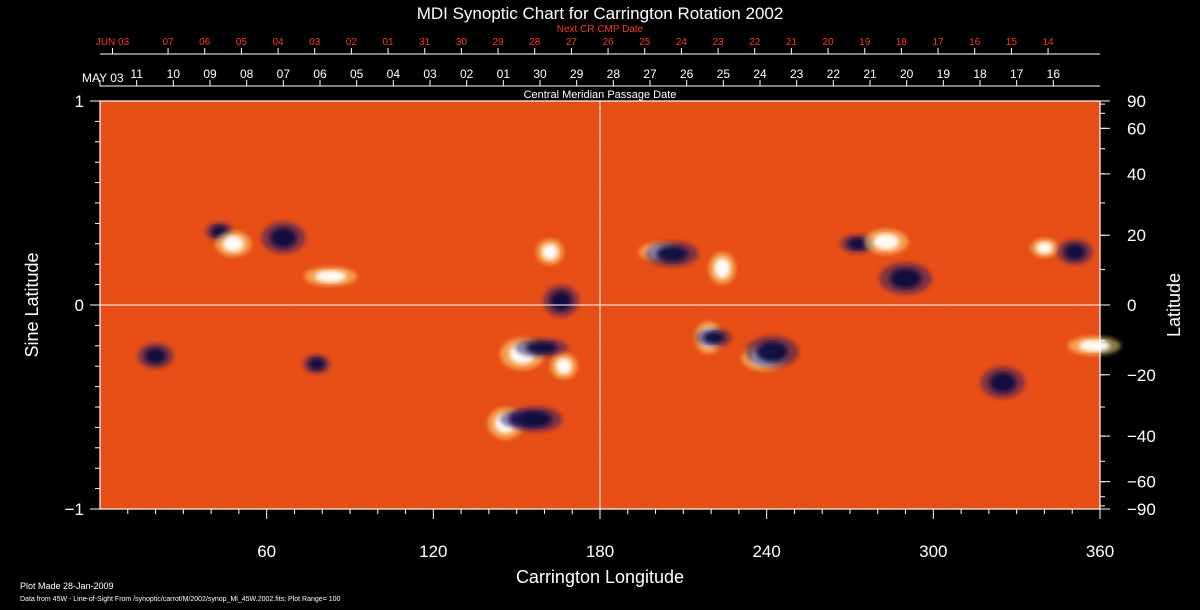 Image resolution: width=1200 pixels, height=610 pixels. I want to click on y-axis-right-label: Latitude, so click(1174, 305).